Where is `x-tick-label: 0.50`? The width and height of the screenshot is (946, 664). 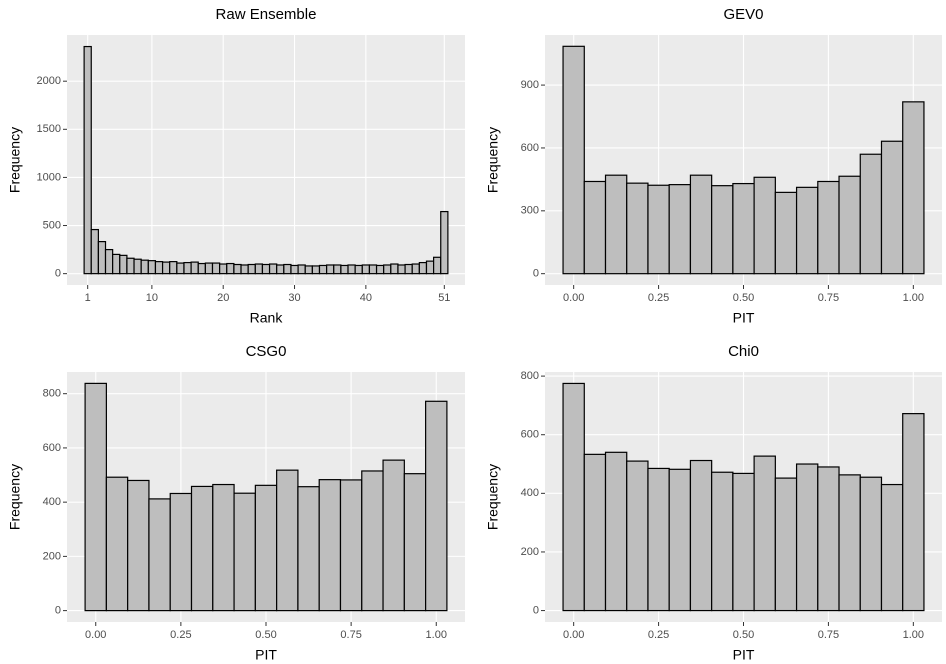
x-tick-label: 0.50 is located at coordinates (743, 635).